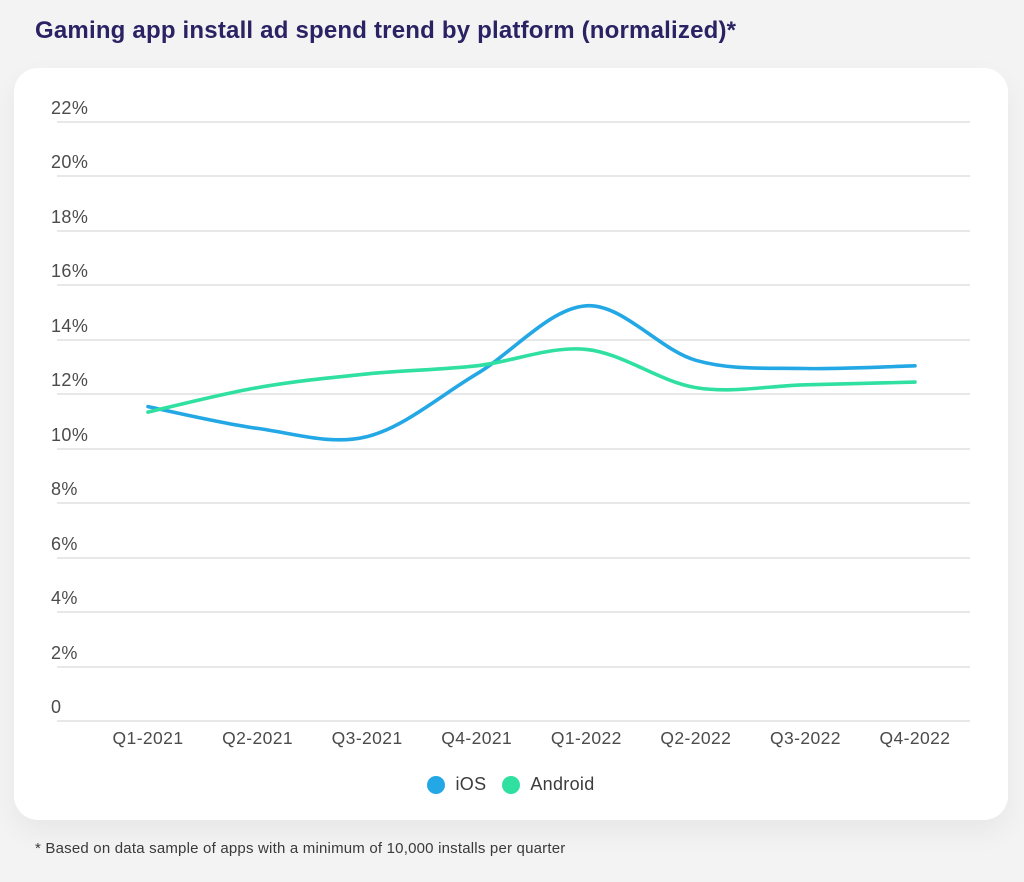  What do you see at coordinates (148, 738) in the screenshot?
I see `x-tick-label: Q1-2021` at bounding box center [148, 738].